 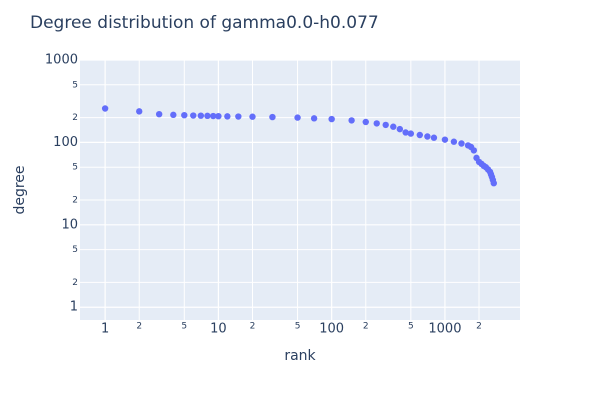 I want to click on x-tick-label: 1000, so click(x=444, y=329).